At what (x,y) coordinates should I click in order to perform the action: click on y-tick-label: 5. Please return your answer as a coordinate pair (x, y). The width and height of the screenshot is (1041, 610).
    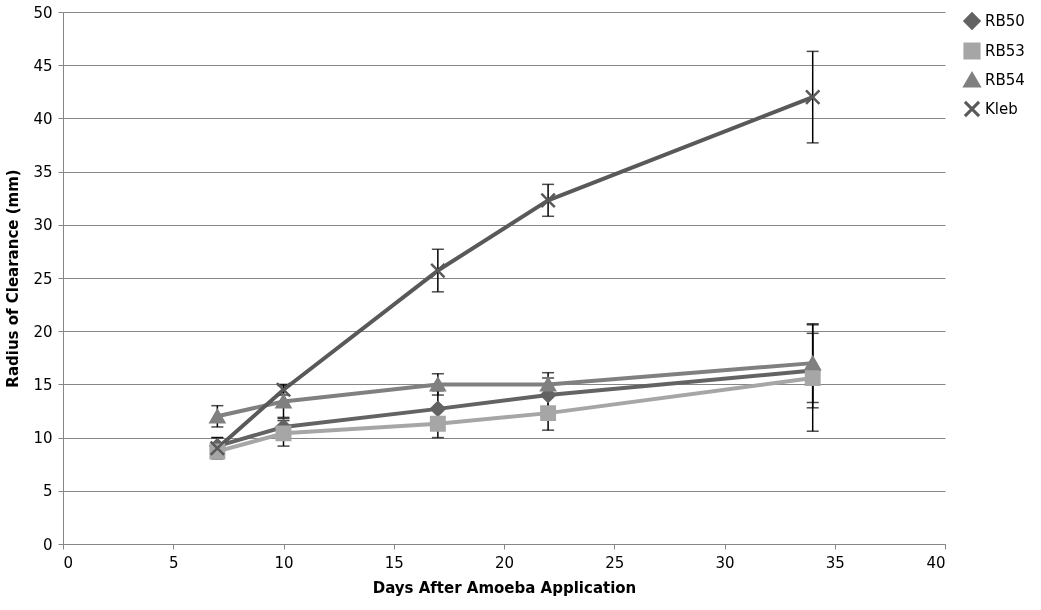
    Looking at the image, I should click on (47, 491).